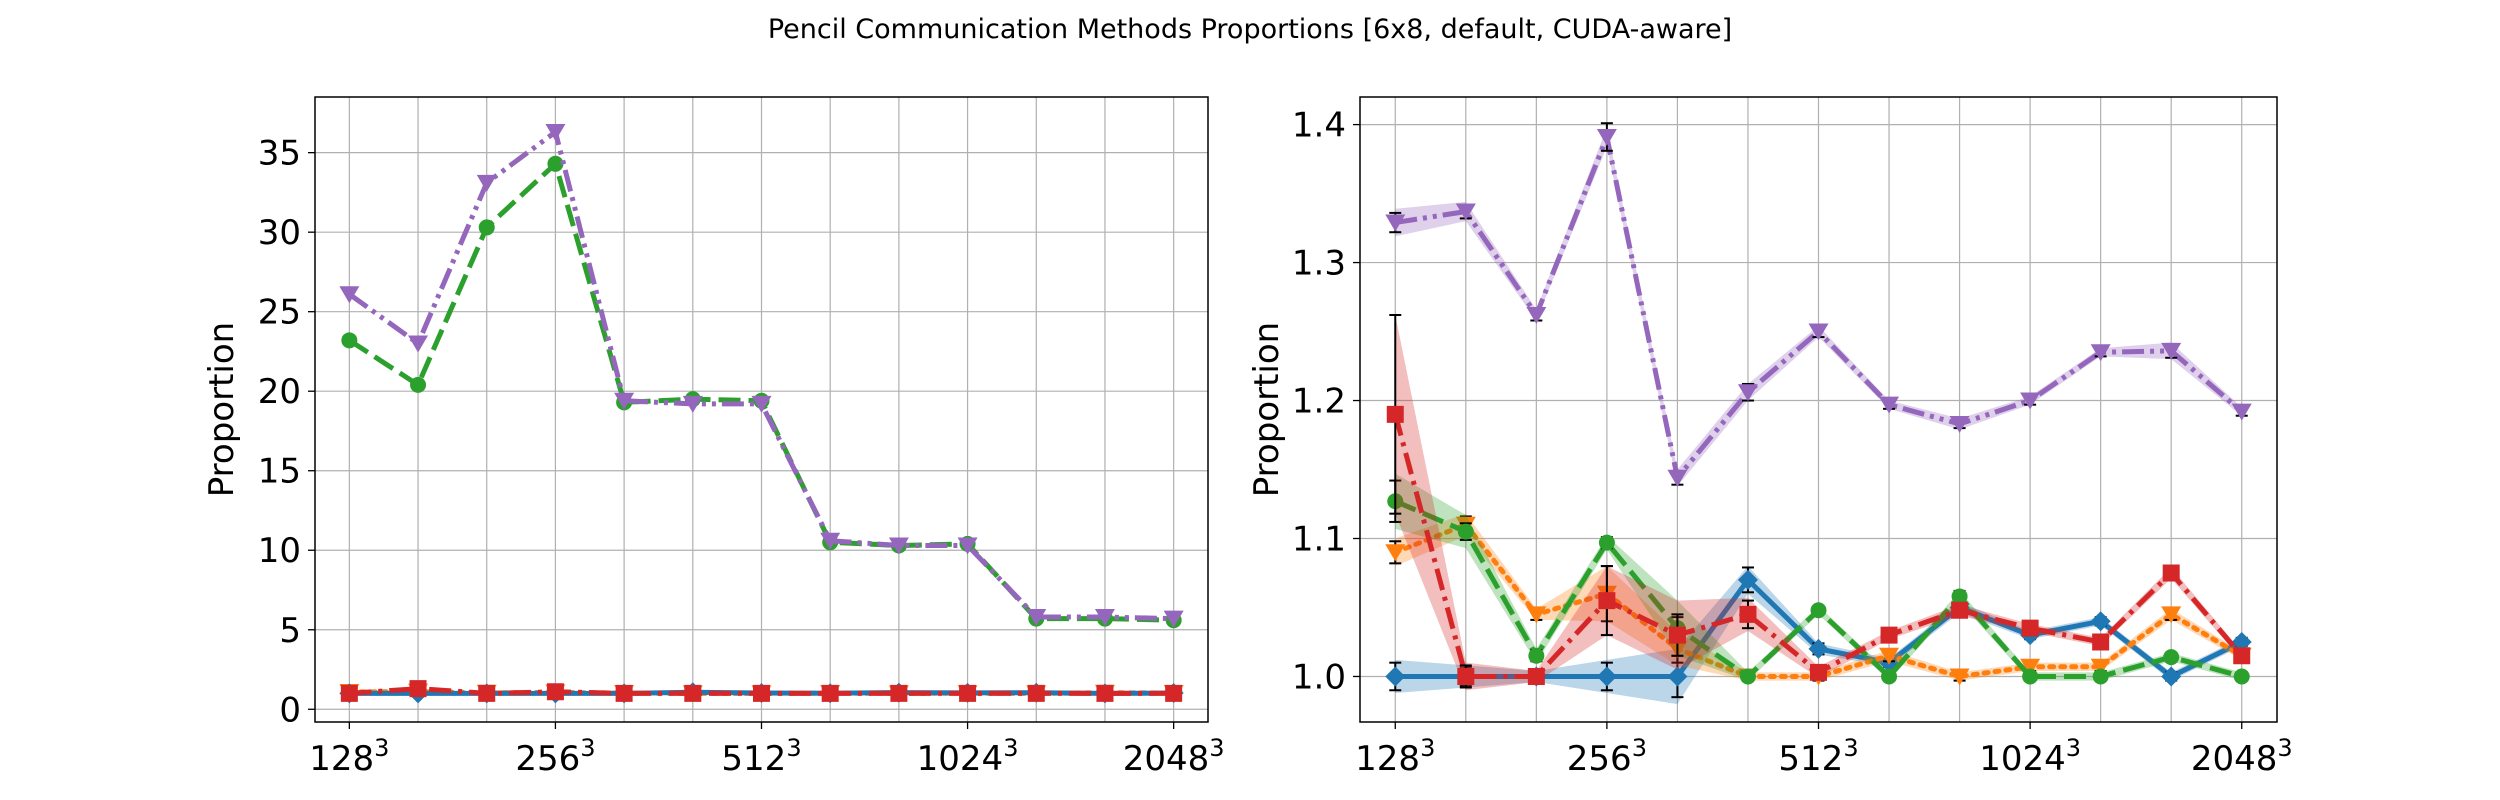  Describe the element at coordinates (279, 551) in the screenshot. I see `y-tick-label: 10` at that location.